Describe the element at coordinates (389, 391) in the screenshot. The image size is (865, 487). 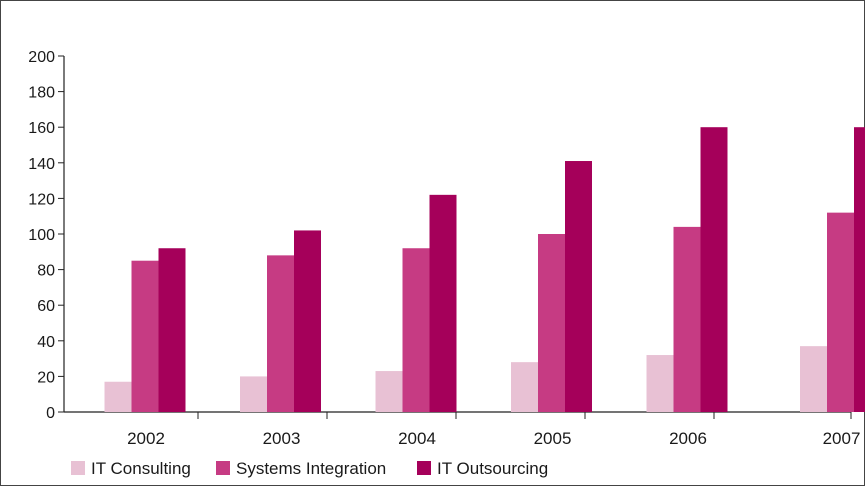
I see `bar-it-consulting-2004` at that location.